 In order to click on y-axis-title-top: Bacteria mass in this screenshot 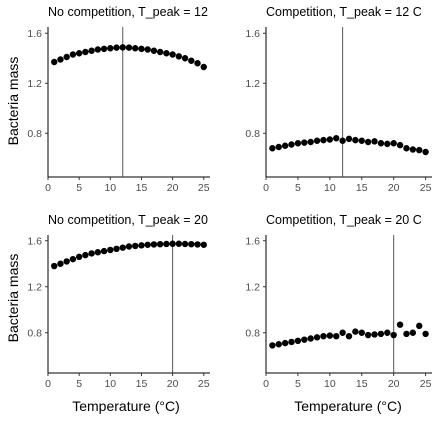, I will do `click(13, 101)`.